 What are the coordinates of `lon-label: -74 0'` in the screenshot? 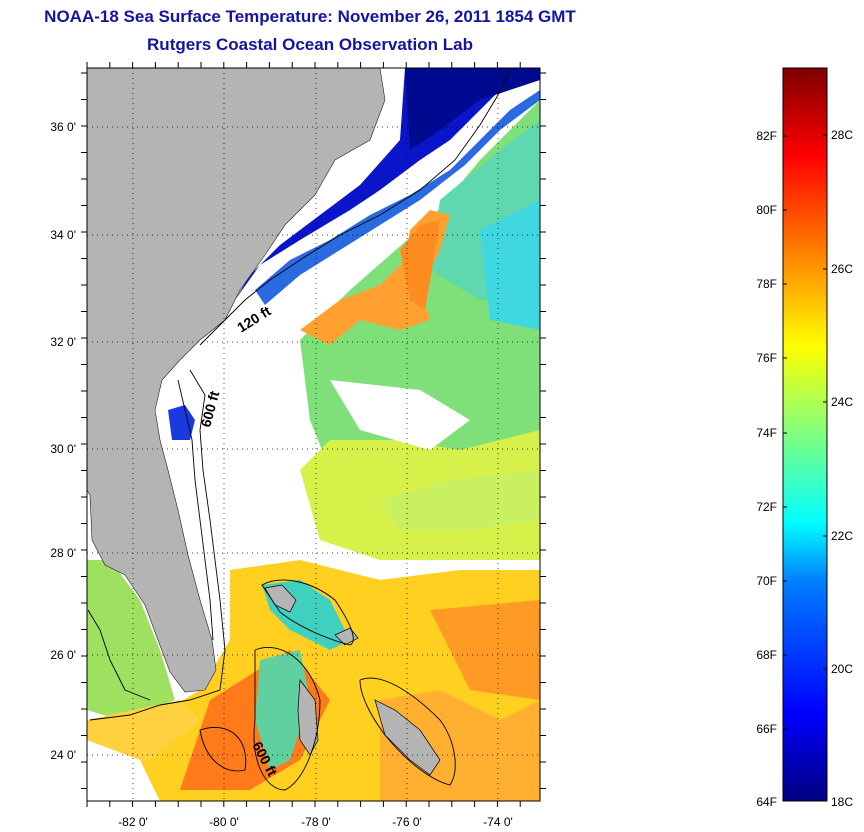 It's located at (498, 822).